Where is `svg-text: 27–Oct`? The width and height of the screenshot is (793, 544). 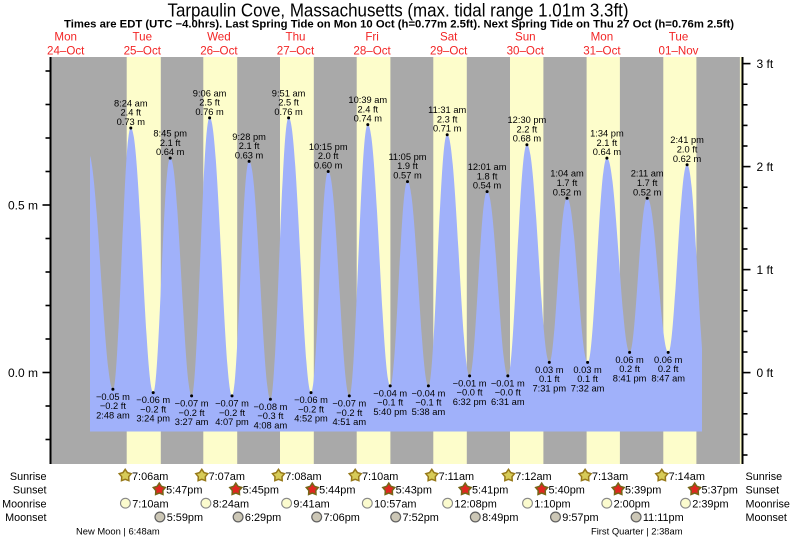 svg-text: 27–Oct is located at coordinates (296, 51).